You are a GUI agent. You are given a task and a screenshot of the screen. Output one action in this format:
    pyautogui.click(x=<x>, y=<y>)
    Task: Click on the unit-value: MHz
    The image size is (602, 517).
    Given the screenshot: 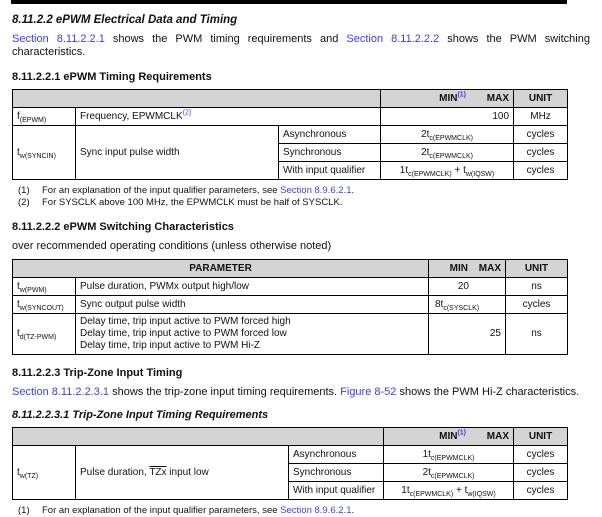 What is the action you would take?
    pyautogui.click(x=541, y=116)
    